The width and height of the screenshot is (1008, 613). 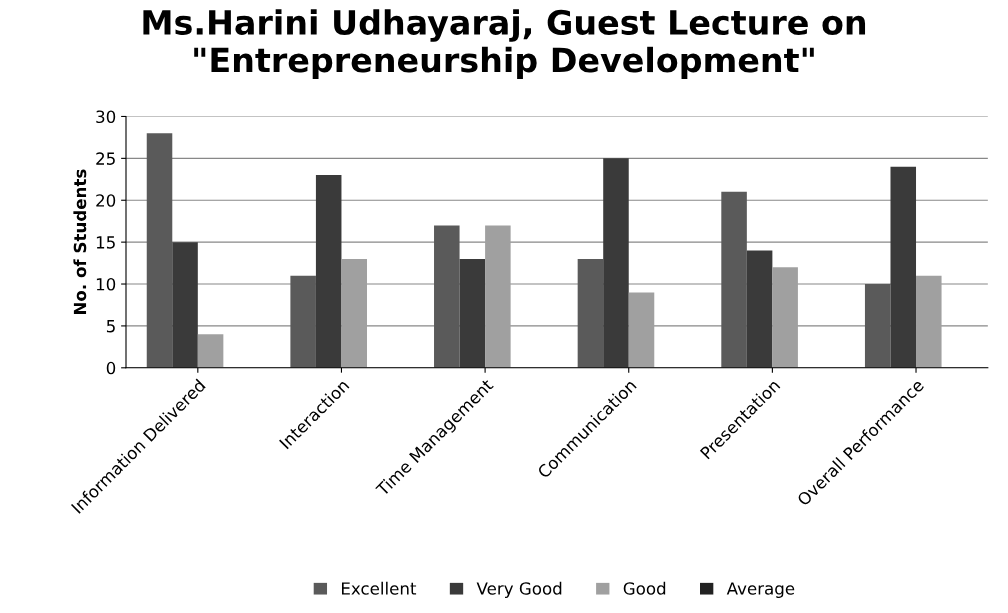 What do you see at coordinates (644, 588) in the screenshot?
I see `legend-label: Good` at bounding box center [644, 588].